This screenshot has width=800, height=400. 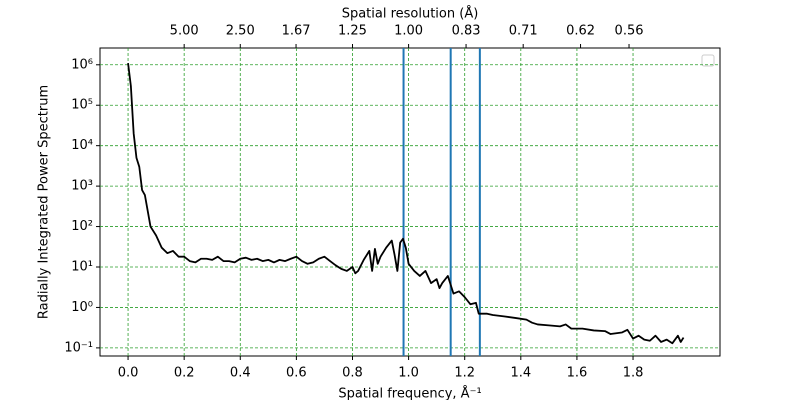 I want to click on x2-tick-label: 1.00, so click(x=408, y=31).